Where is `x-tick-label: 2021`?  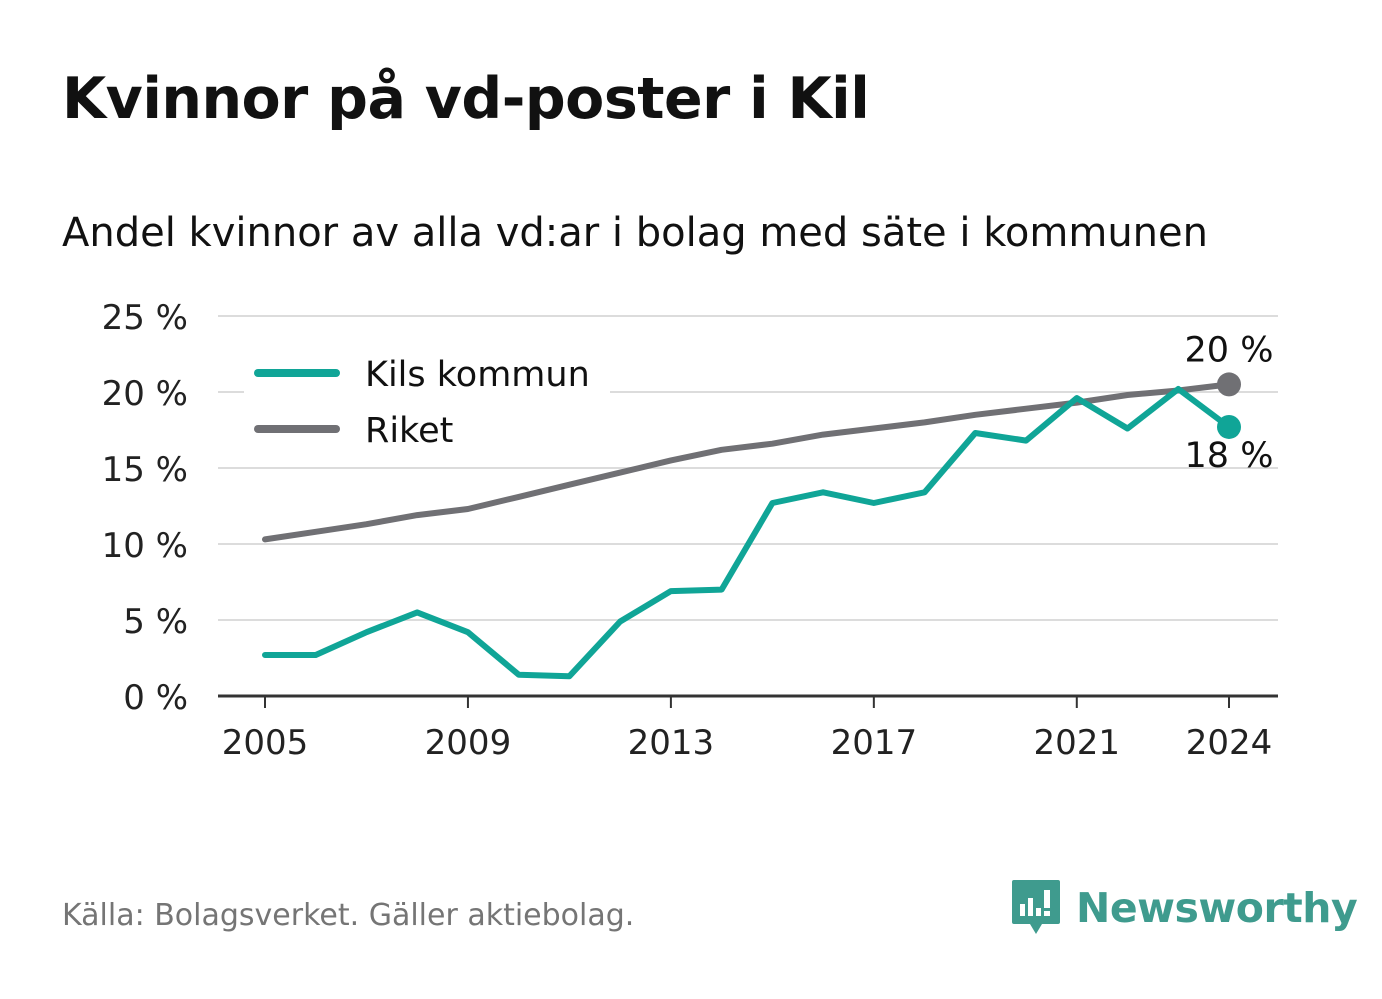
x-tick-label: 2021 is located at coordinates (1077, 743).